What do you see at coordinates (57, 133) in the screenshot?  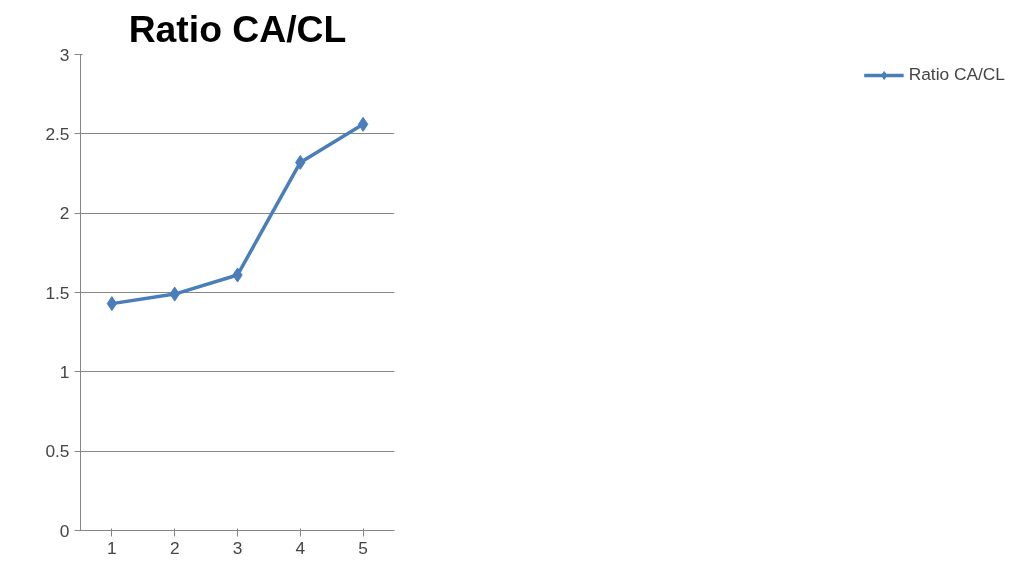 I see `y-tick-label: 2.5` at bounding box center [57, 133].